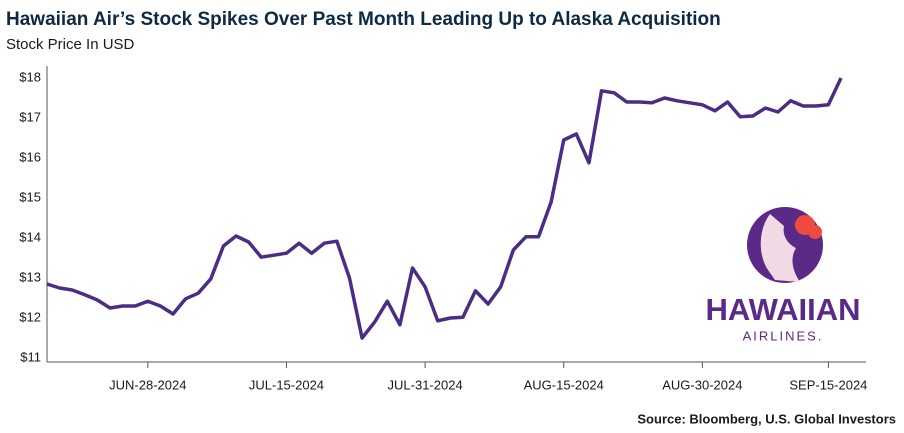 The image size is (904, 433). What do you see at coordinates (30, 236) in the screenshot?
I see `y-tick-label: $14` at bounding box center [30, 236].